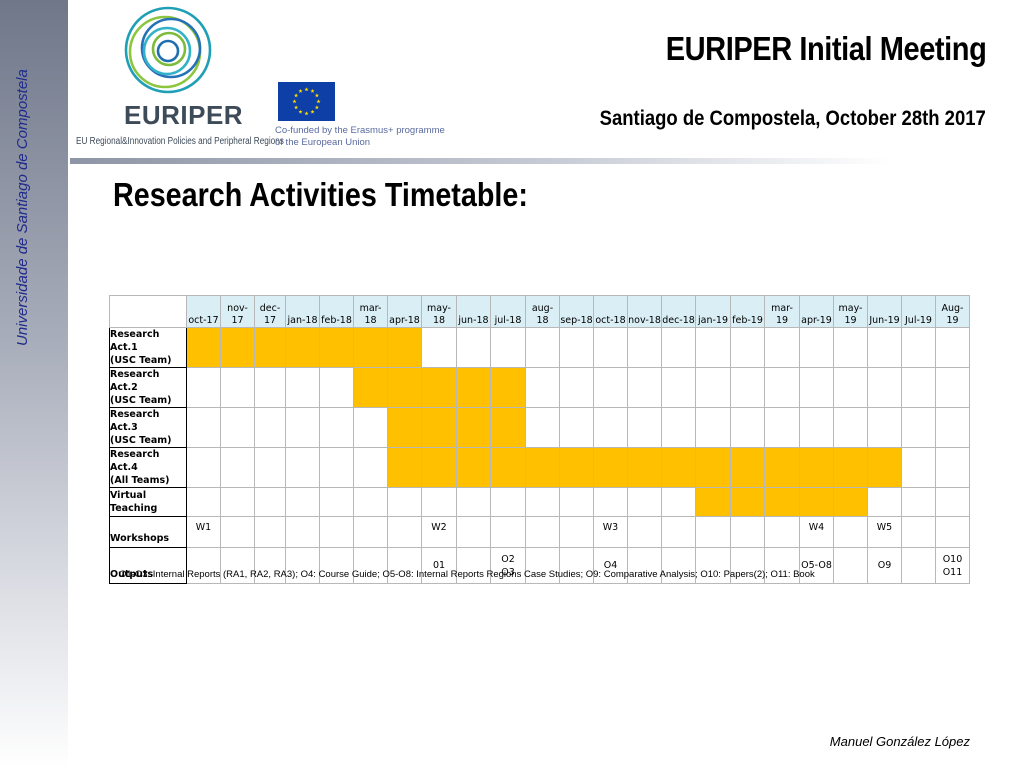 Image resolution: width=1024 pixels, height=768 pixels. What do you see at coordinates (576, 311) in the screenshot?
I see `month-header: sep-18` at bounding box center [576, 311].